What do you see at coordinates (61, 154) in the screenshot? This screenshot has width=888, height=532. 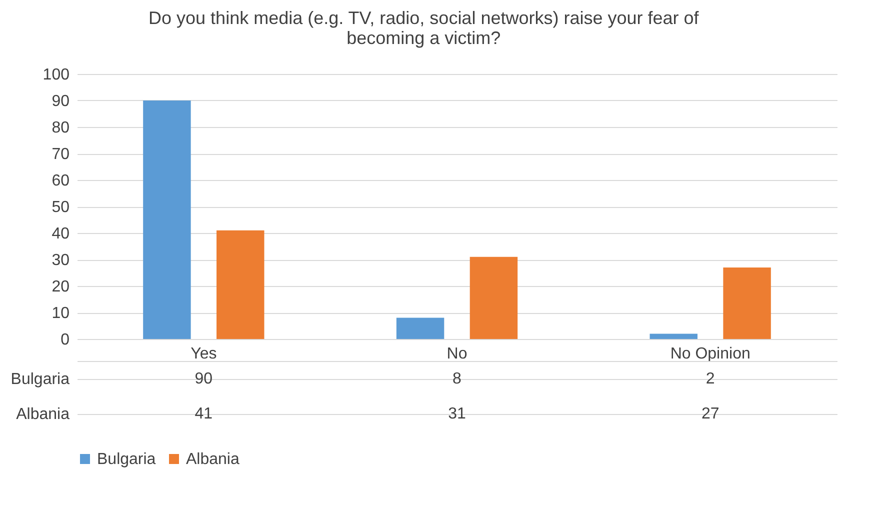 I see `y-tick-label: 70` at bounding box center [61, 154].